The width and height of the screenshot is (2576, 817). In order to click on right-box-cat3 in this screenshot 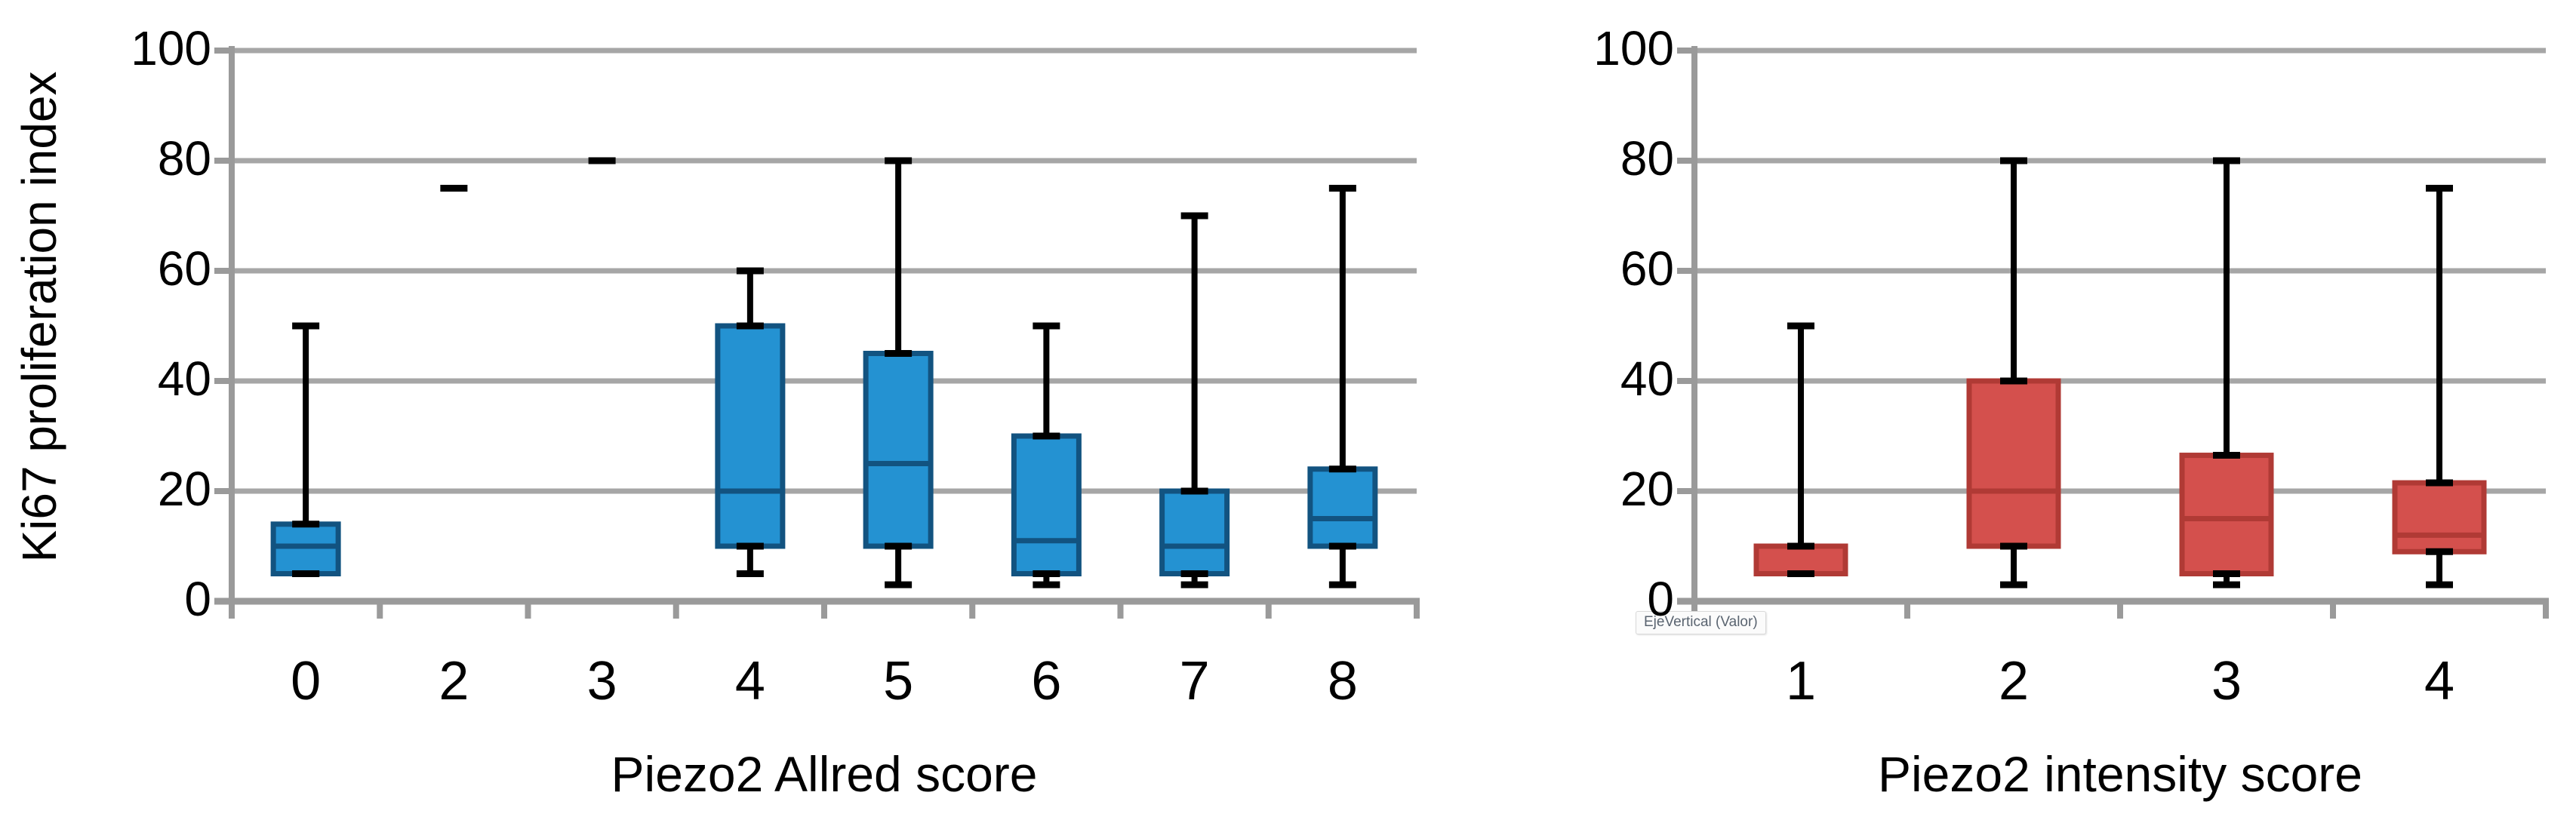, I will do `click(2226, 514)`.